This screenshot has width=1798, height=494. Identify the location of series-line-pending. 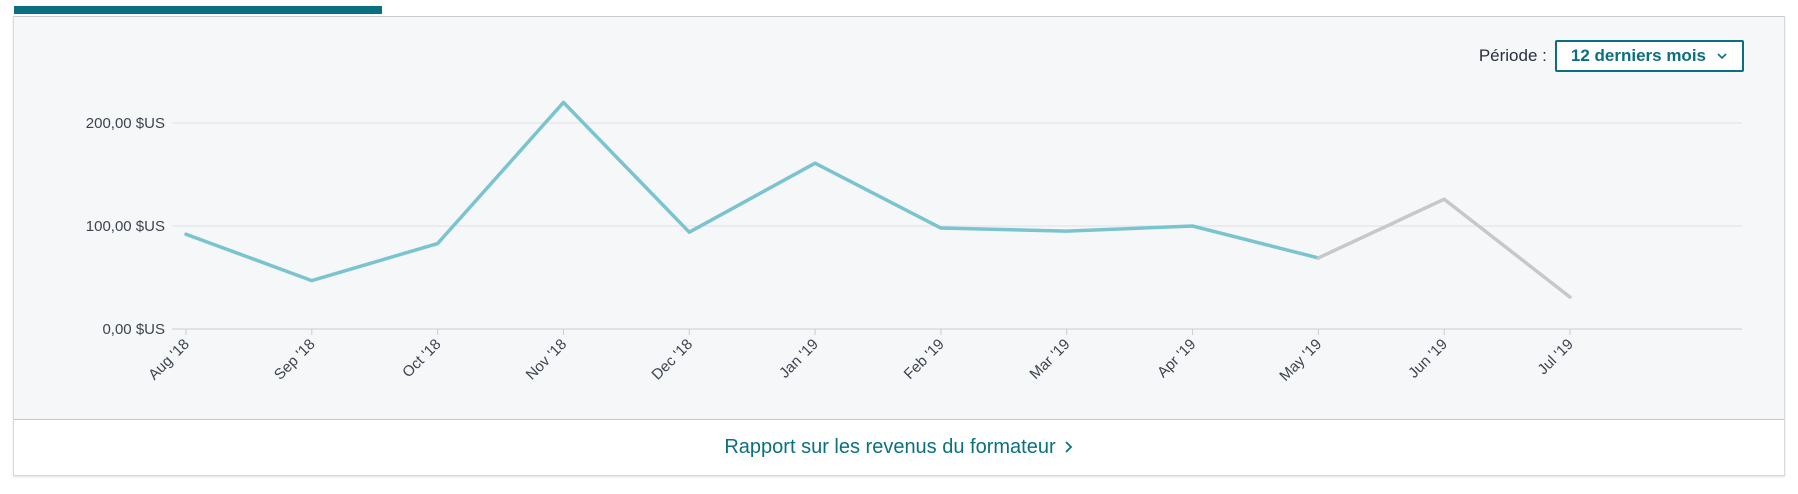
(1444, 248).